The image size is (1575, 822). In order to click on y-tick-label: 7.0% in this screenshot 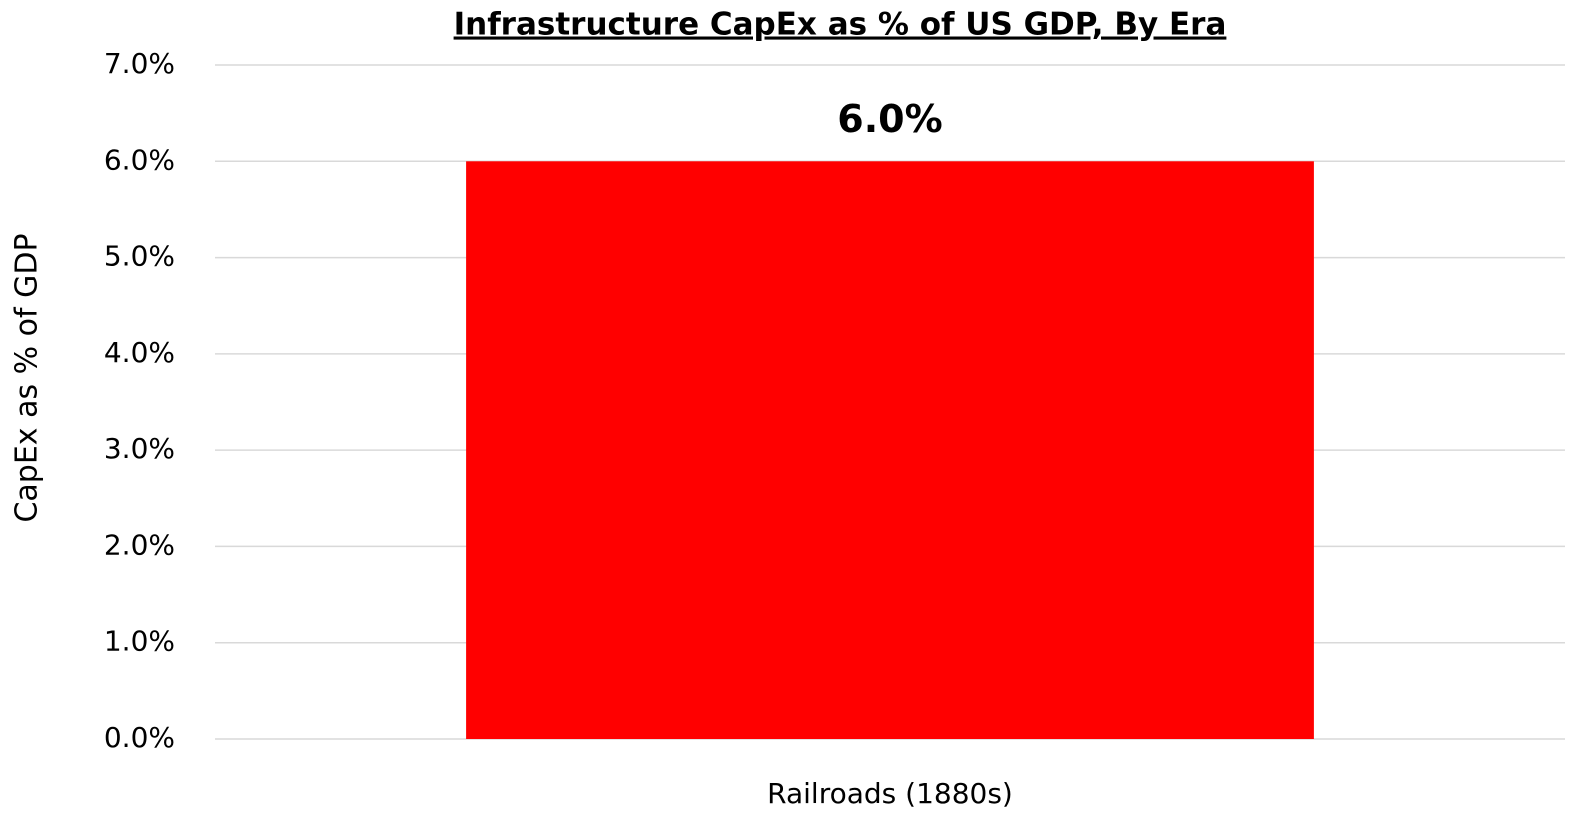, I will do `click(139, 63)`.